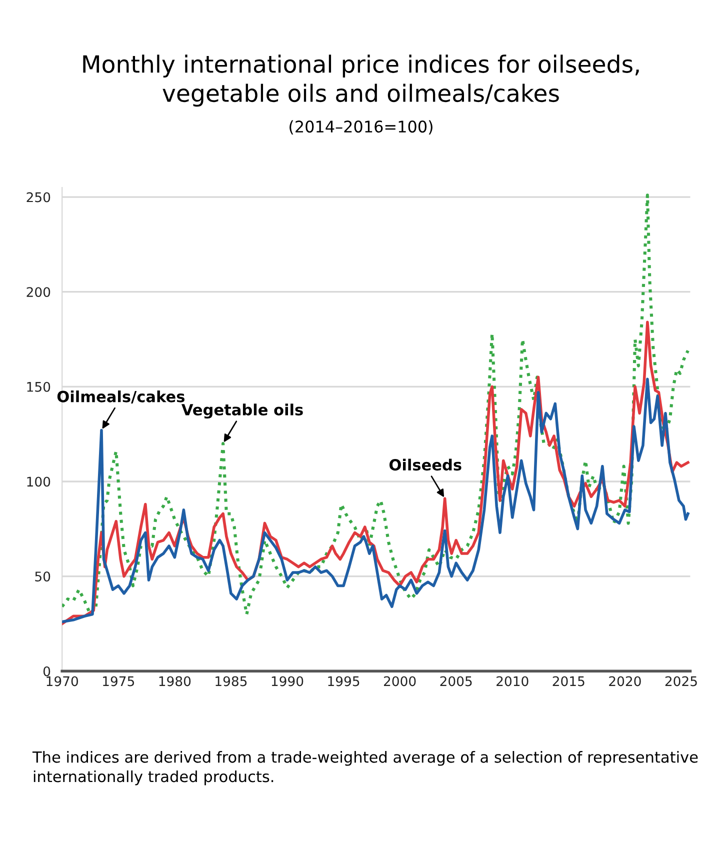 The height and width of the screenshot is (841, 722). Describe the element at coordinates (42, 577) in the screenshot. I see `y-tick-label: 50` at that location.